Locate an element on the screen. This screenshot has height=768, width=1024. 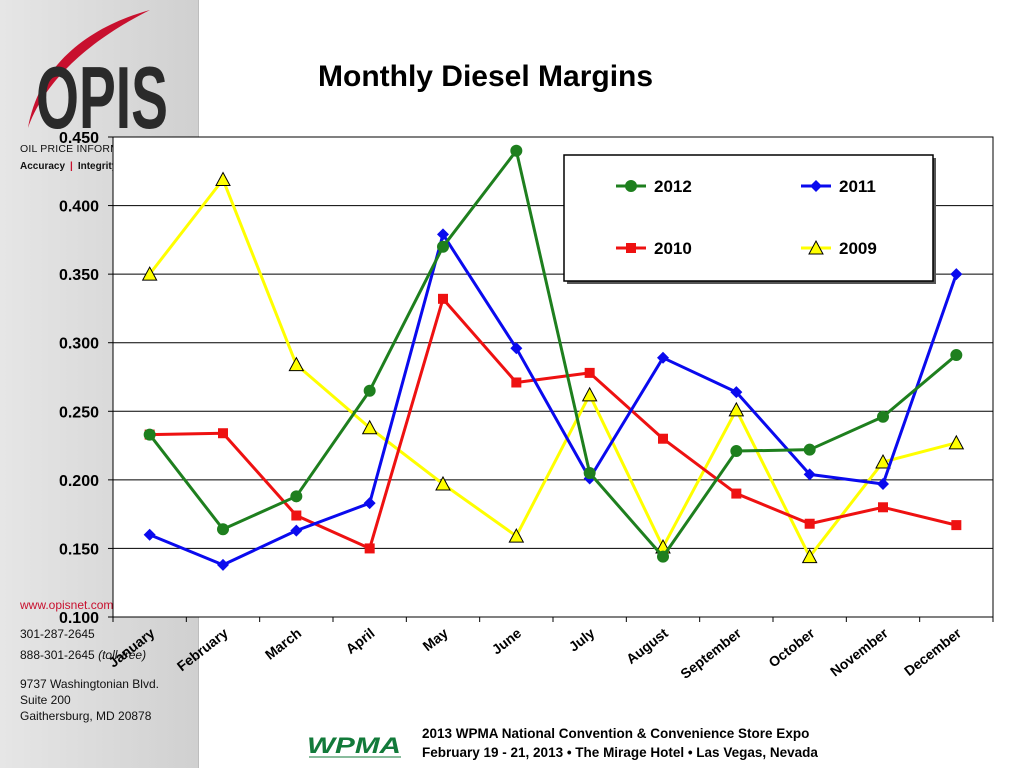
website-link: www.opisnet.com is located at coordinates (67, 605).